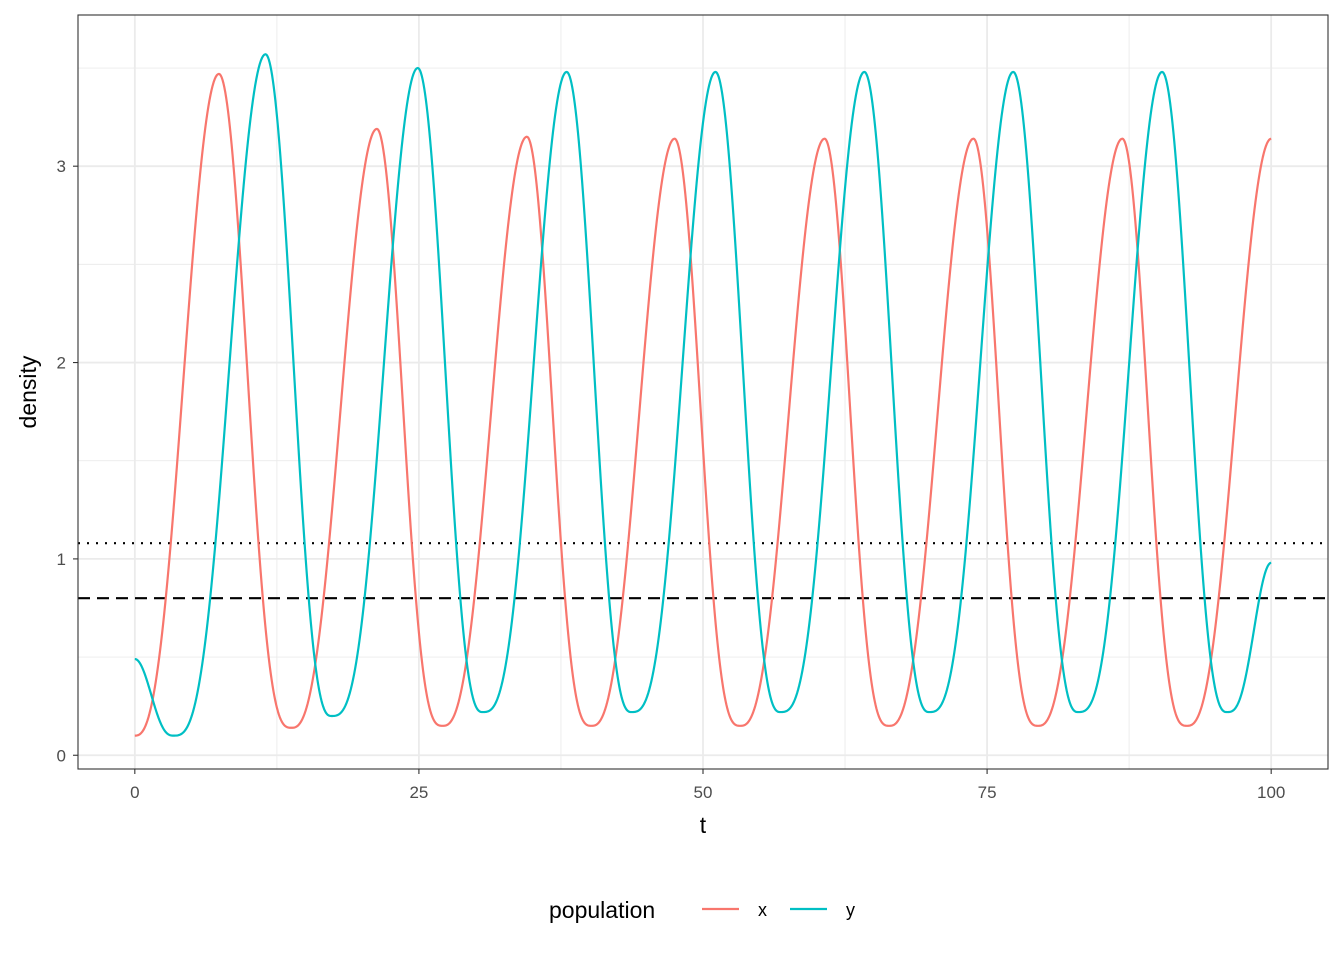  What do you see at coordinates (67, 461) in the screenshot?
I see `y-axis: 0 1 2 3` at bounding box center [67, 461].